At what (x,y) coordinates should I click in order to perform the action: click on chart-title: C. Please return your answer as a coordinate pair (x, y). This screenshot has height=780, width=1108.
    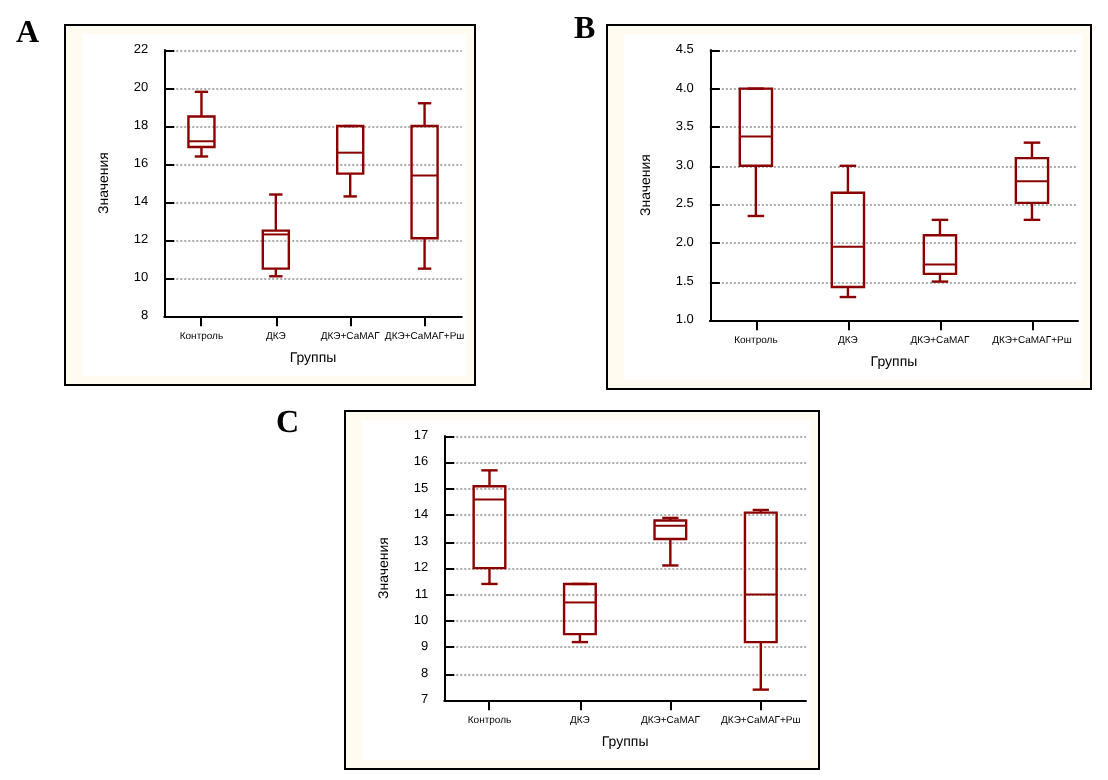
    Looking at the image, I should click on (288, 424).